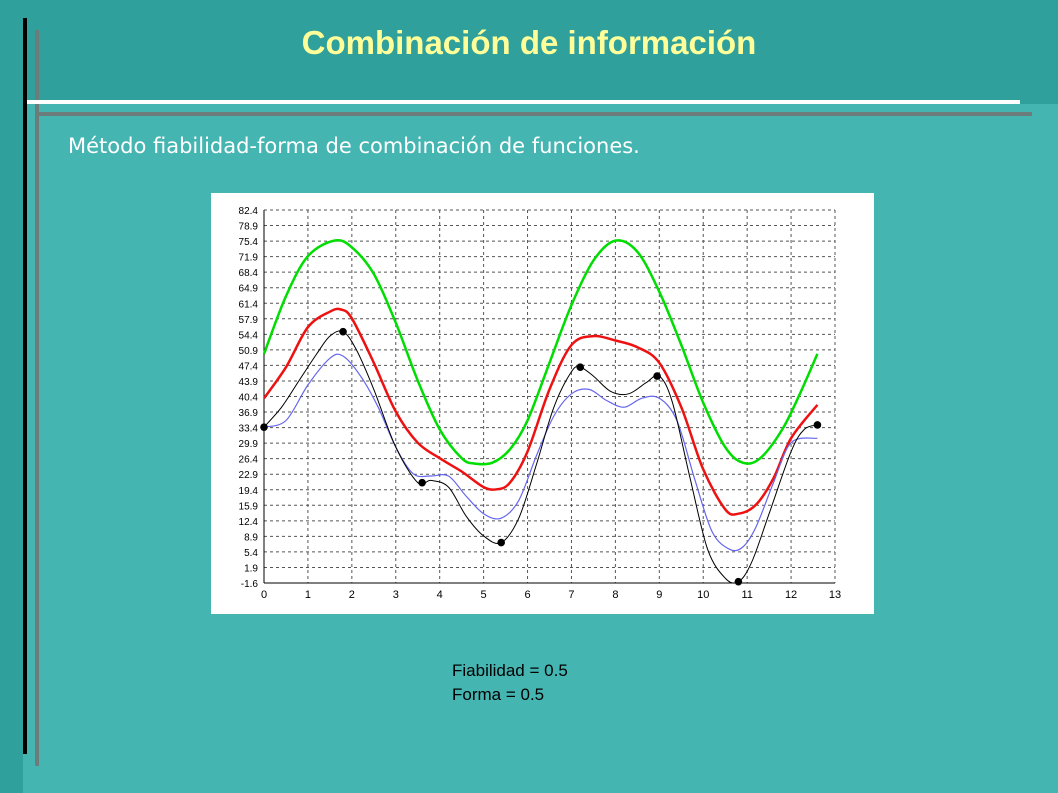 This screenshot has width=1058, height=793. I want to click on y-tick-label: 19.4, so click(249, 491).